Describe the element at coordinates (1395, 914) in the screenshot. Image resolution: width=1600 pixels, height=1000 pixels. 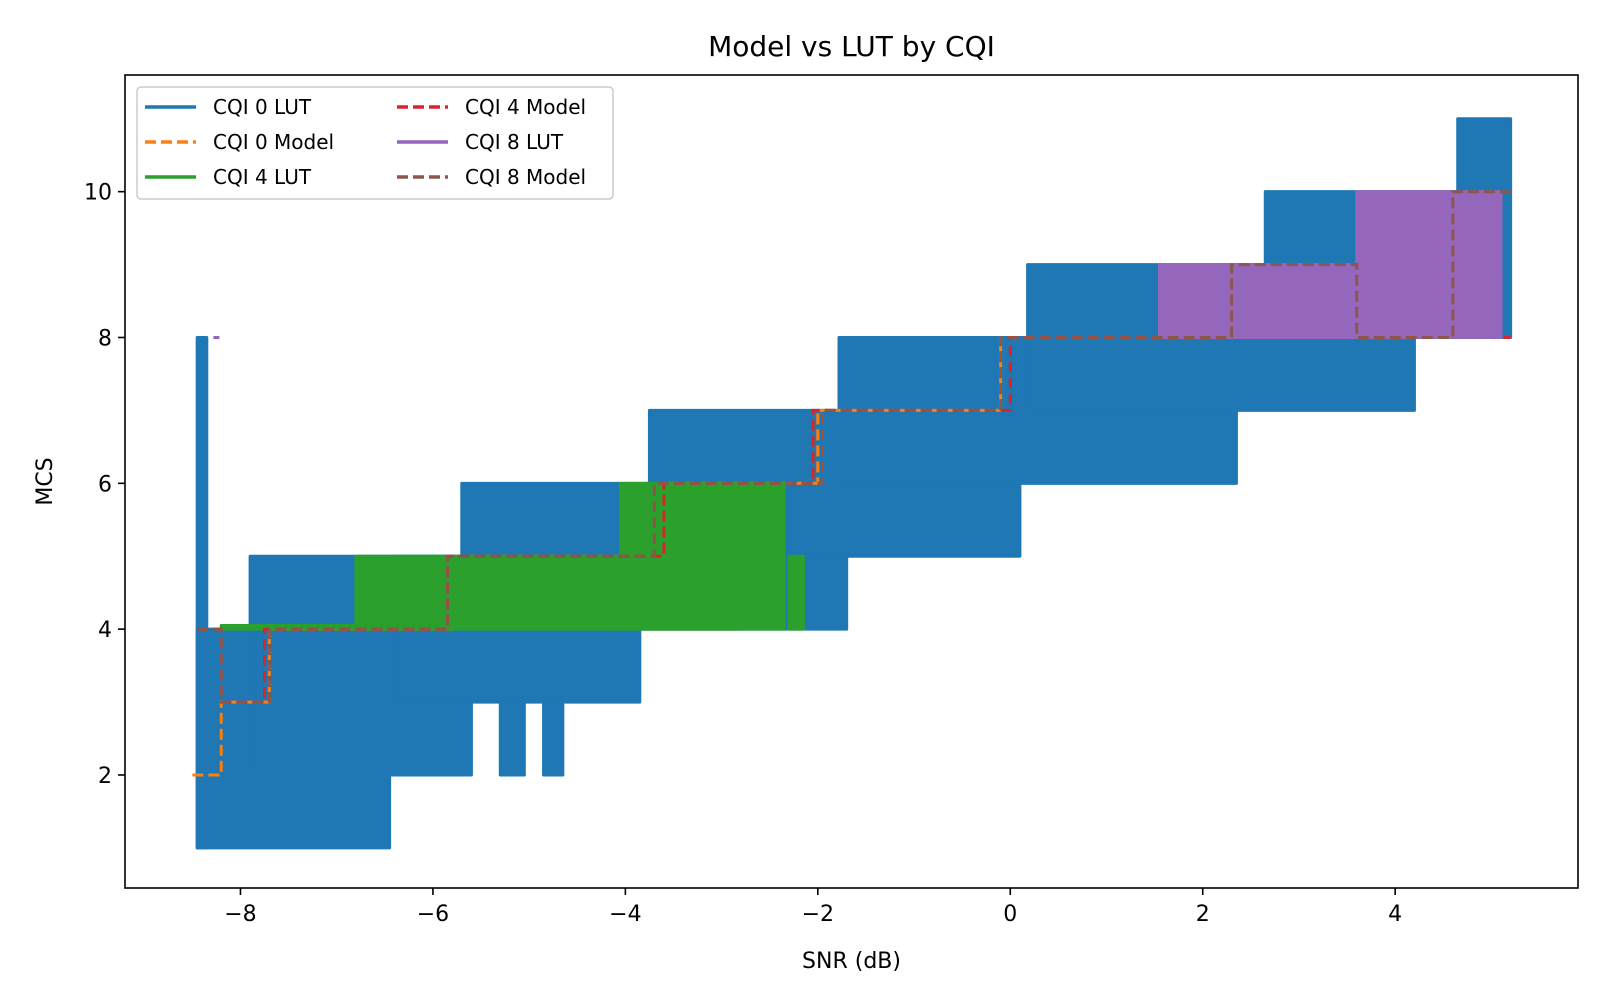
I see `x-tick-label: 4` at that location.